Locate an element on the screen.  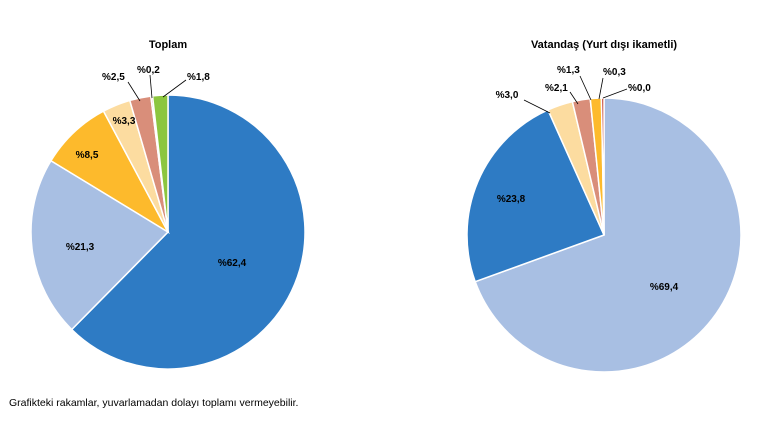
slice-label: %2,5 is located at coordinates (113, 77).